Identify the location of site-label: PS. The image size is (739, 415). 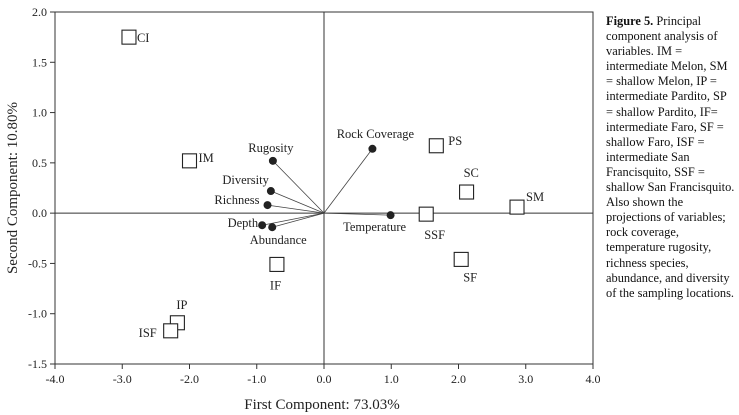
(455, 141).